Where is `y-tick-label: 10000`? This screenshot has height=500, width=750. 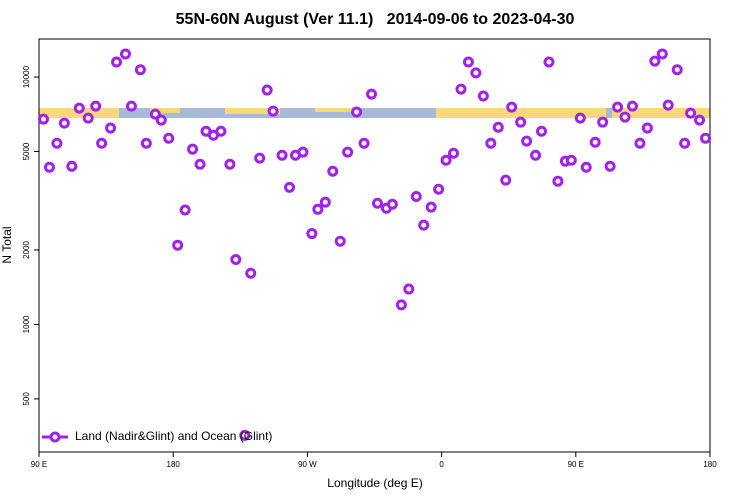 y-tick-label: 10000 is located at coordinates (26, 76).